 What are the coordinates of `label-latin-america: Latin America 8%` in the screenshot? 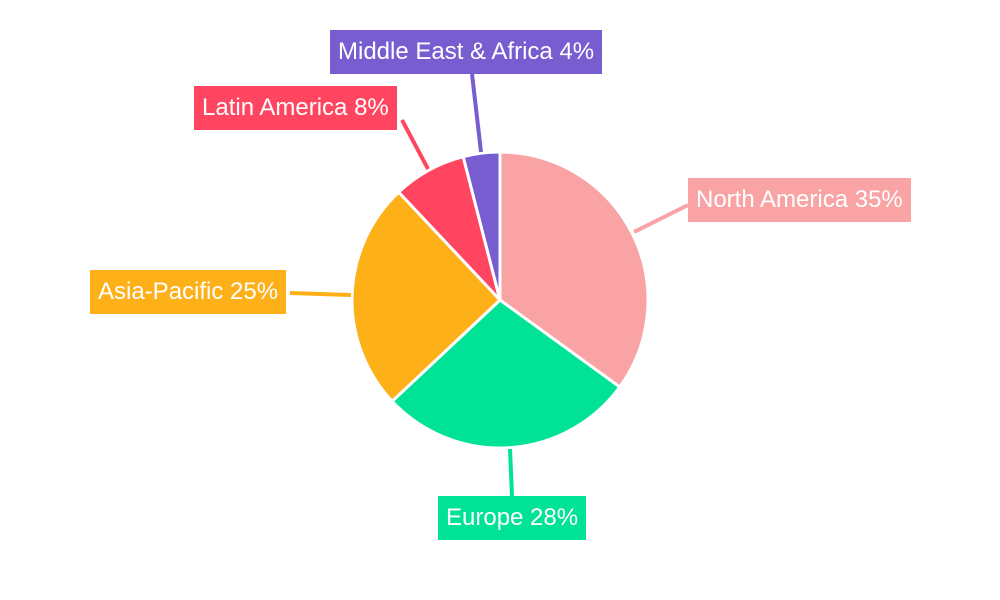 It's located at (295, 108).